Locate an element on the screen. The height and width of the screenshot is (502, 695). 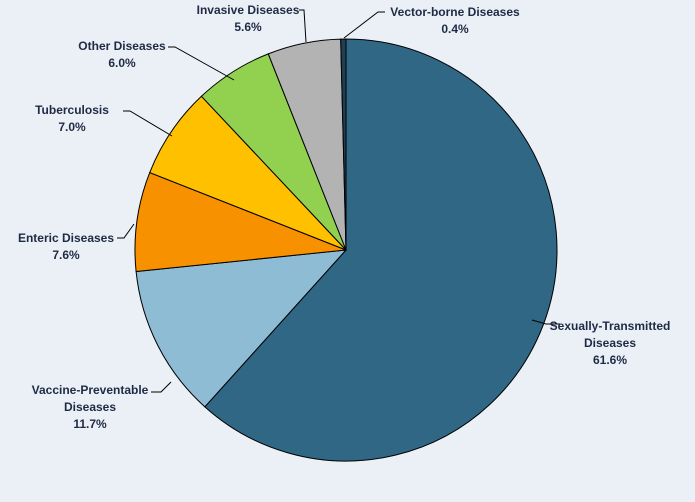
slice-percent: 11.7% is located at coordinates (90, 424).